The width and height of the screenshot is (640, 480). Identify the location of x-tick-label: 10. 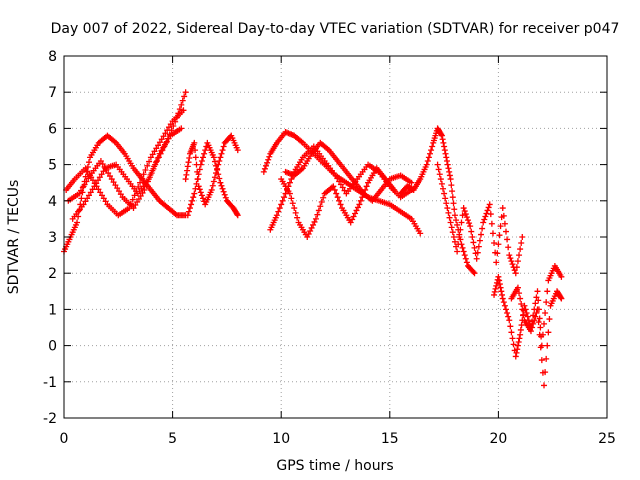
(281, 439).